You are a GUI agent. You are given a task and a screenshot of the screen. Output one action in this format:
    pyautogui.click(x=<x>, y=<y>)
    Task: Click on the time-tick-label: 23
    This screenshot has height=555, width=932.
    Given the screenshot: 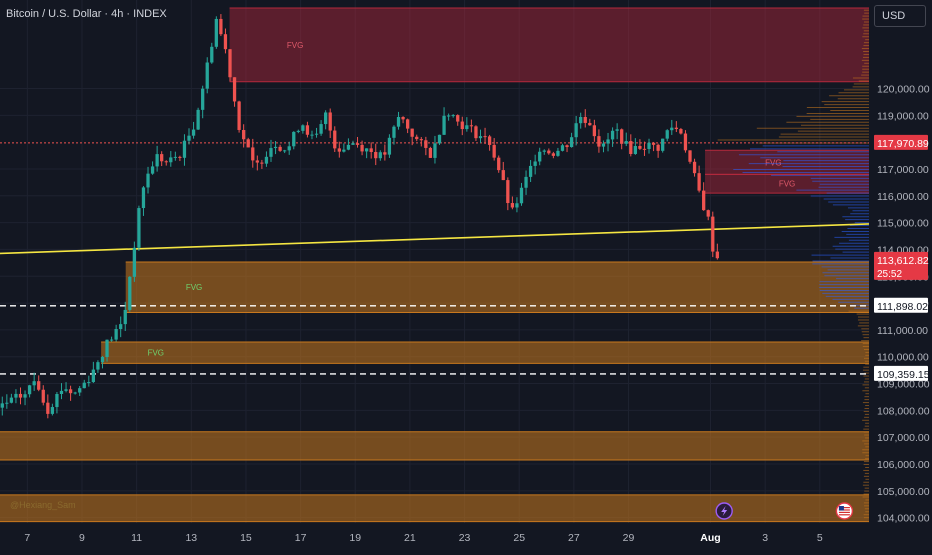 What is the action you would take?
    pyautogui.click(x=465, y=538)
    